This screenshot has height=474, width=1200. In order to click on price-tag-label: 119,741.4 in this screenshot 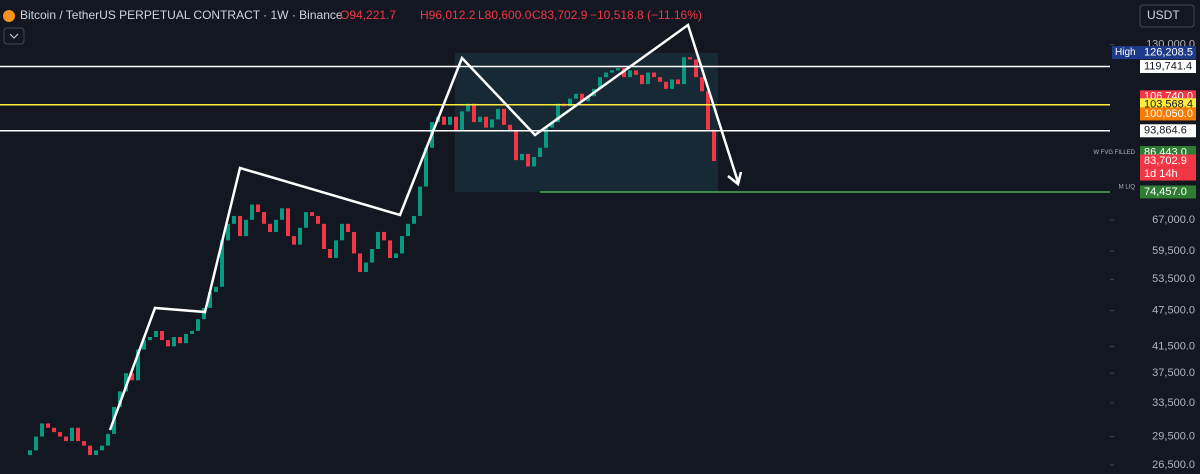, I will do `click(1168, 66)`.